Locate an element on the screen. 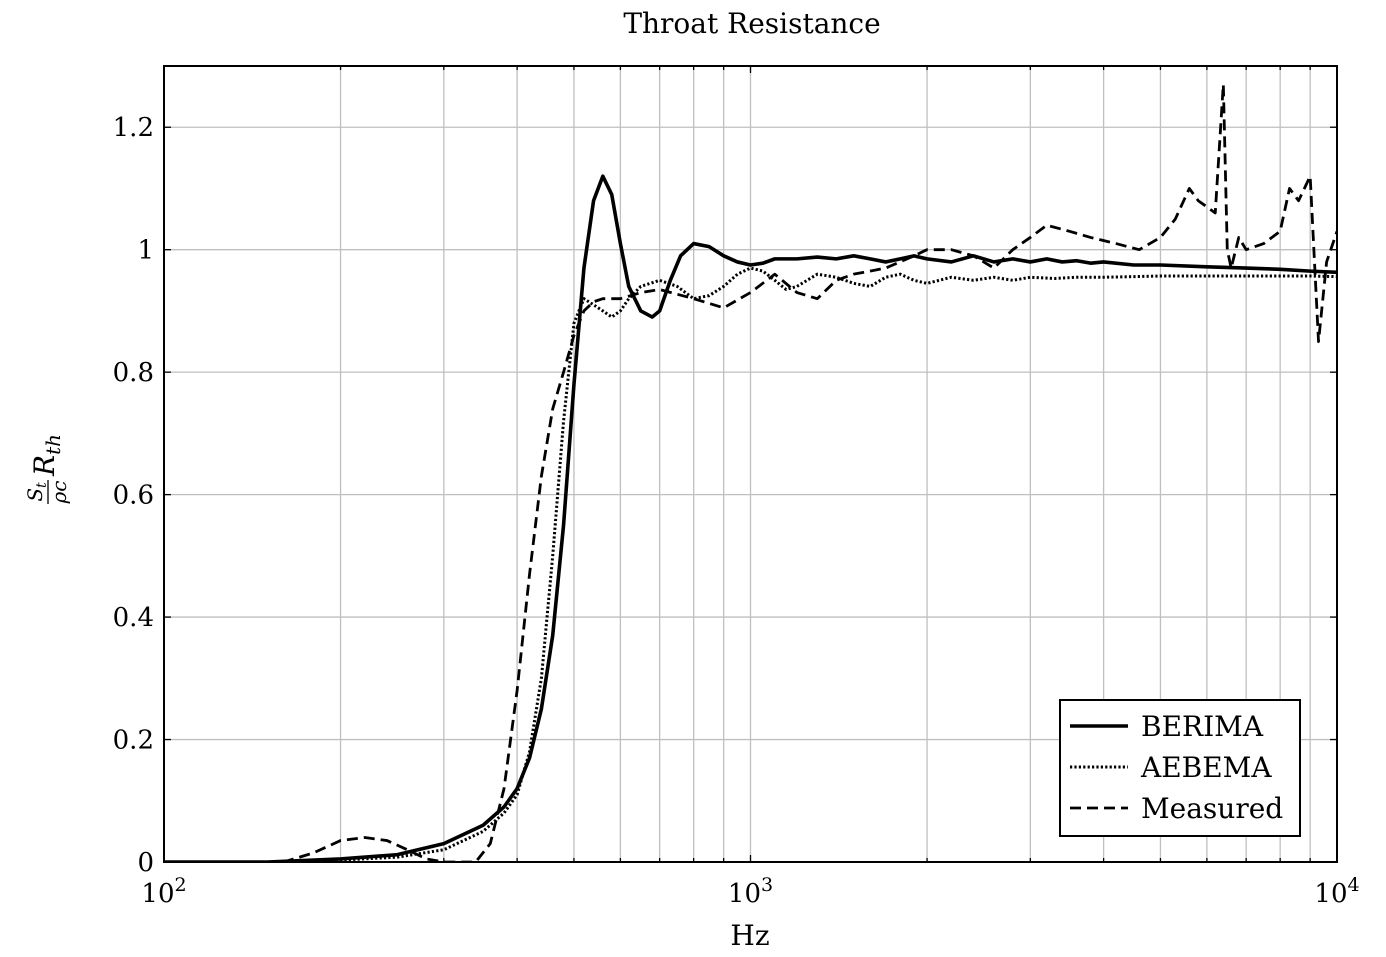 Image resolution: width=1386 pixels, height=957 pixels. legend: BERIMA AEBEMA Measured is located at coordinates (1180, 768).